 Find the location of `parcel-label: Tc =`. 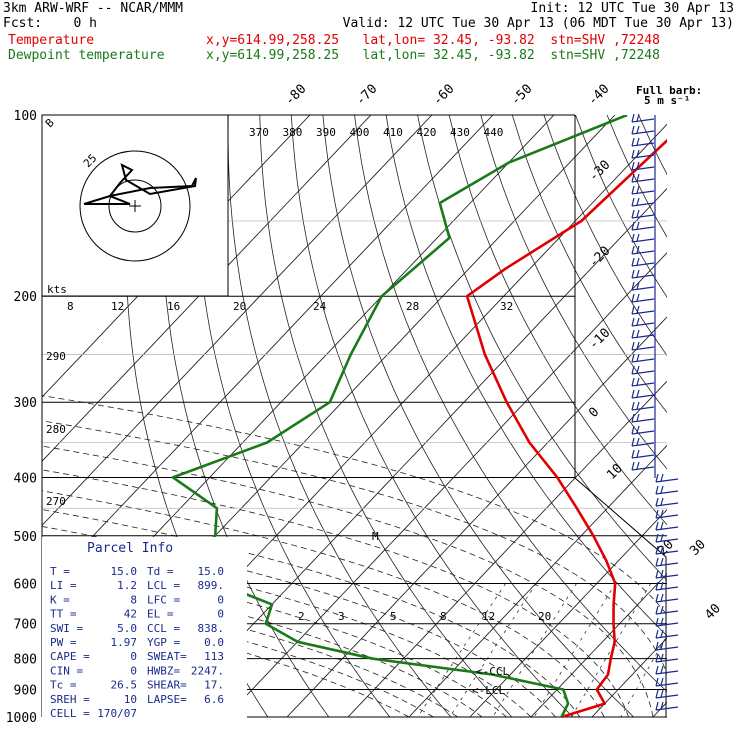

parcel-label: Tc = is located at coordinates (63, 685).